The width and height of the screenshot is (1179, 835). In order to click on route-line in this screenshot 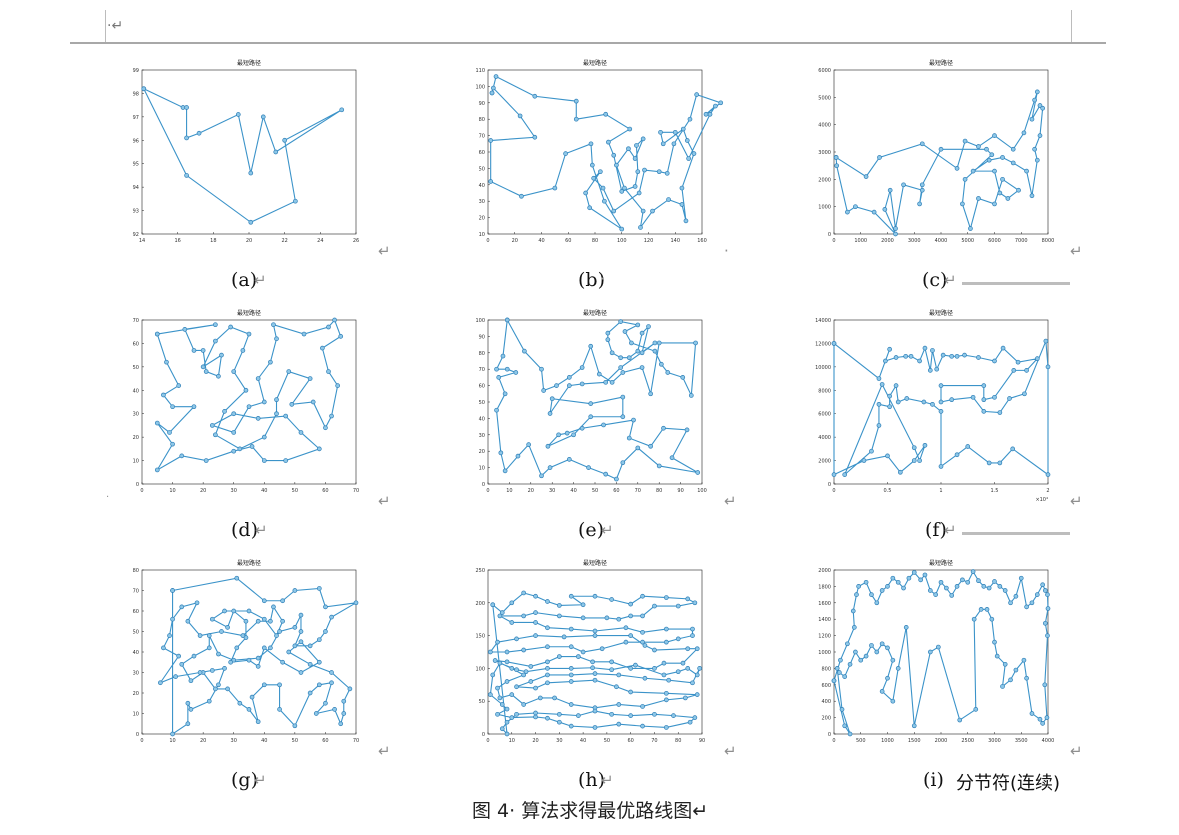, I will do `click(248, 395)`.